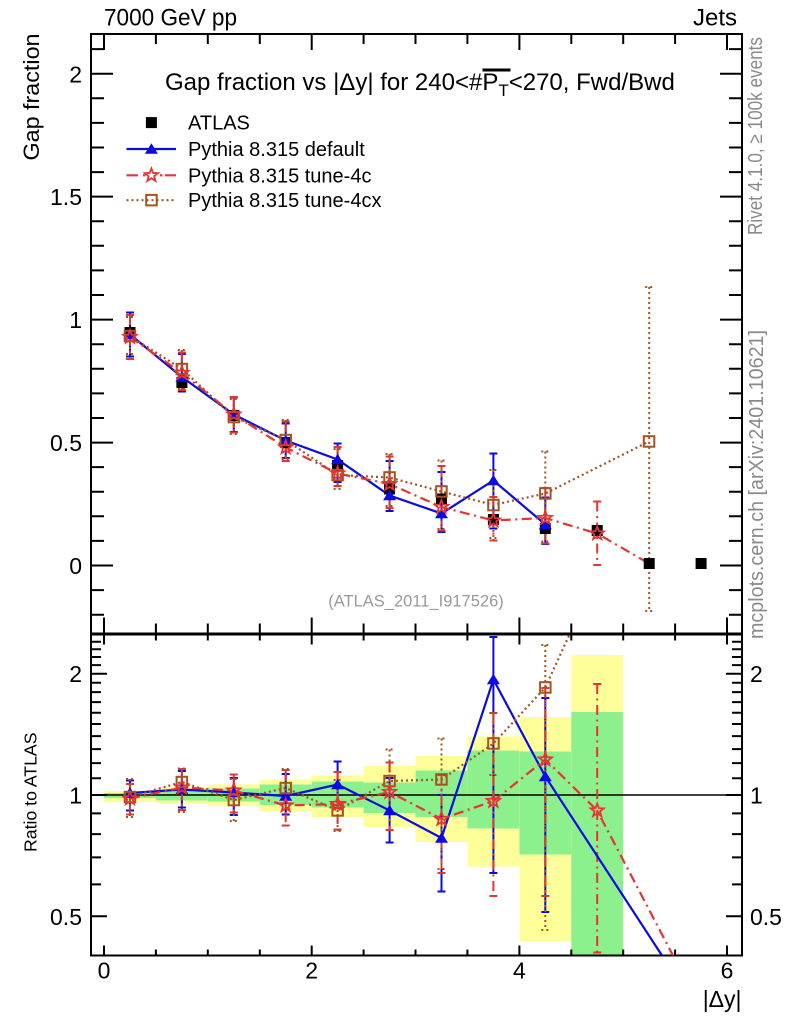 This screenshot has width=786, height=1024. I want to click on svg-text: Pythia 8.315 tune-4c, so click(279, 176).